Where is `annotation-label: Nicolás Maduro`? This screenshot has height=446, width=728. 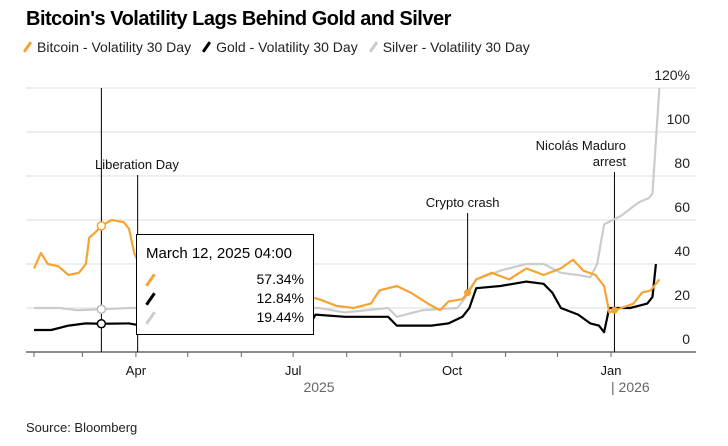
annotation-label: Nicolás Maduro is located at coordinates (581, 145).